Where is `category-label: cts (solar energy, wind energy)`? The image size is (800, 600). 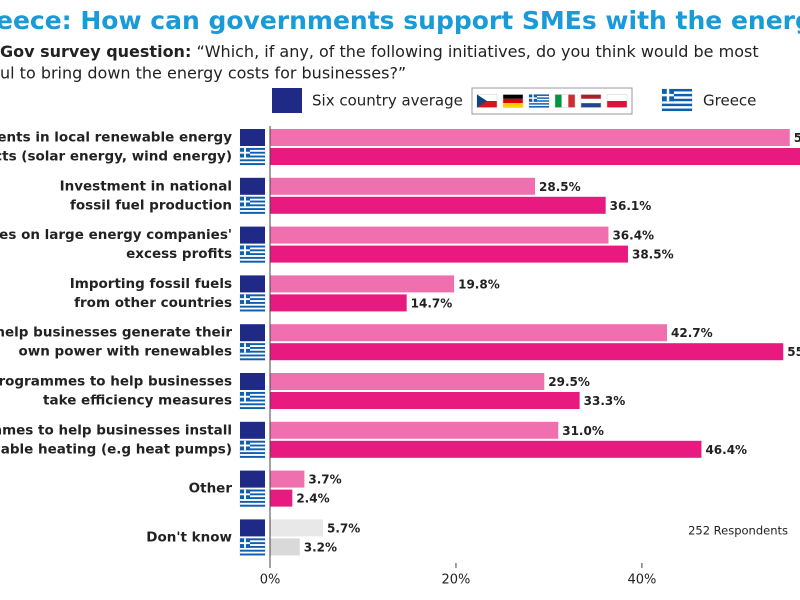
category-label: cts (solar energy, wind energy) is located at coordinates (116, 157).